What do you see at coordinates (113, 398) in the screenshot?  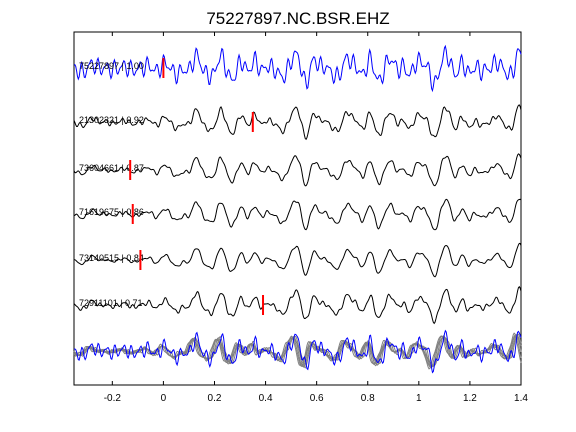 I see `x-tick-label: -0.2` at bounding box center [113, 398].